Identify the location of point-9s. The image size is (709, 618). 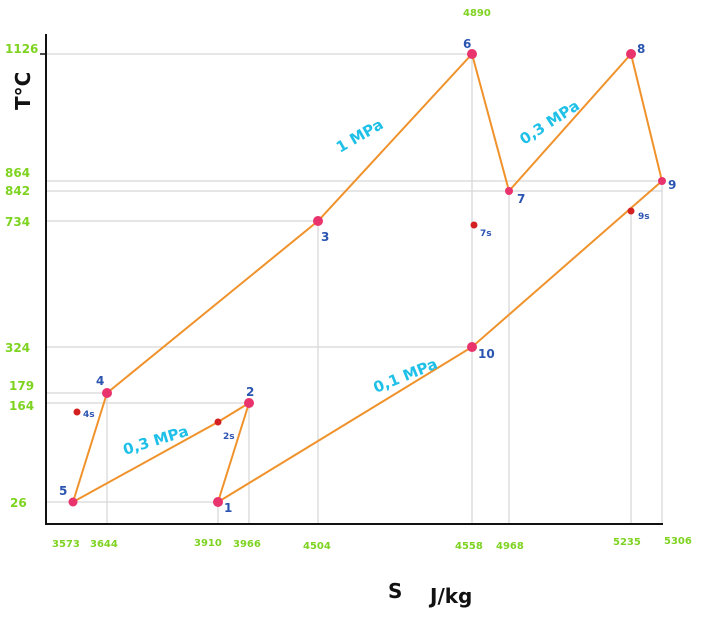
(631, 211).